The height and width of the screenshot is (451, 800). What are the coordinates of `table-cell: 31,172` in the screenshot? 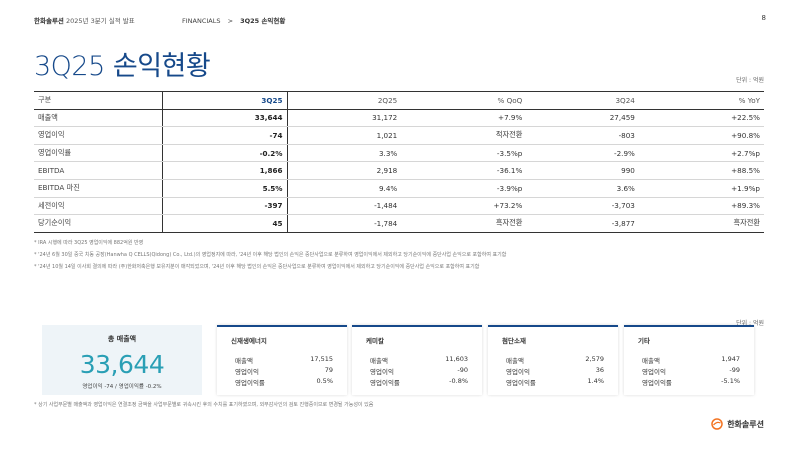 It's located at (344, 118).